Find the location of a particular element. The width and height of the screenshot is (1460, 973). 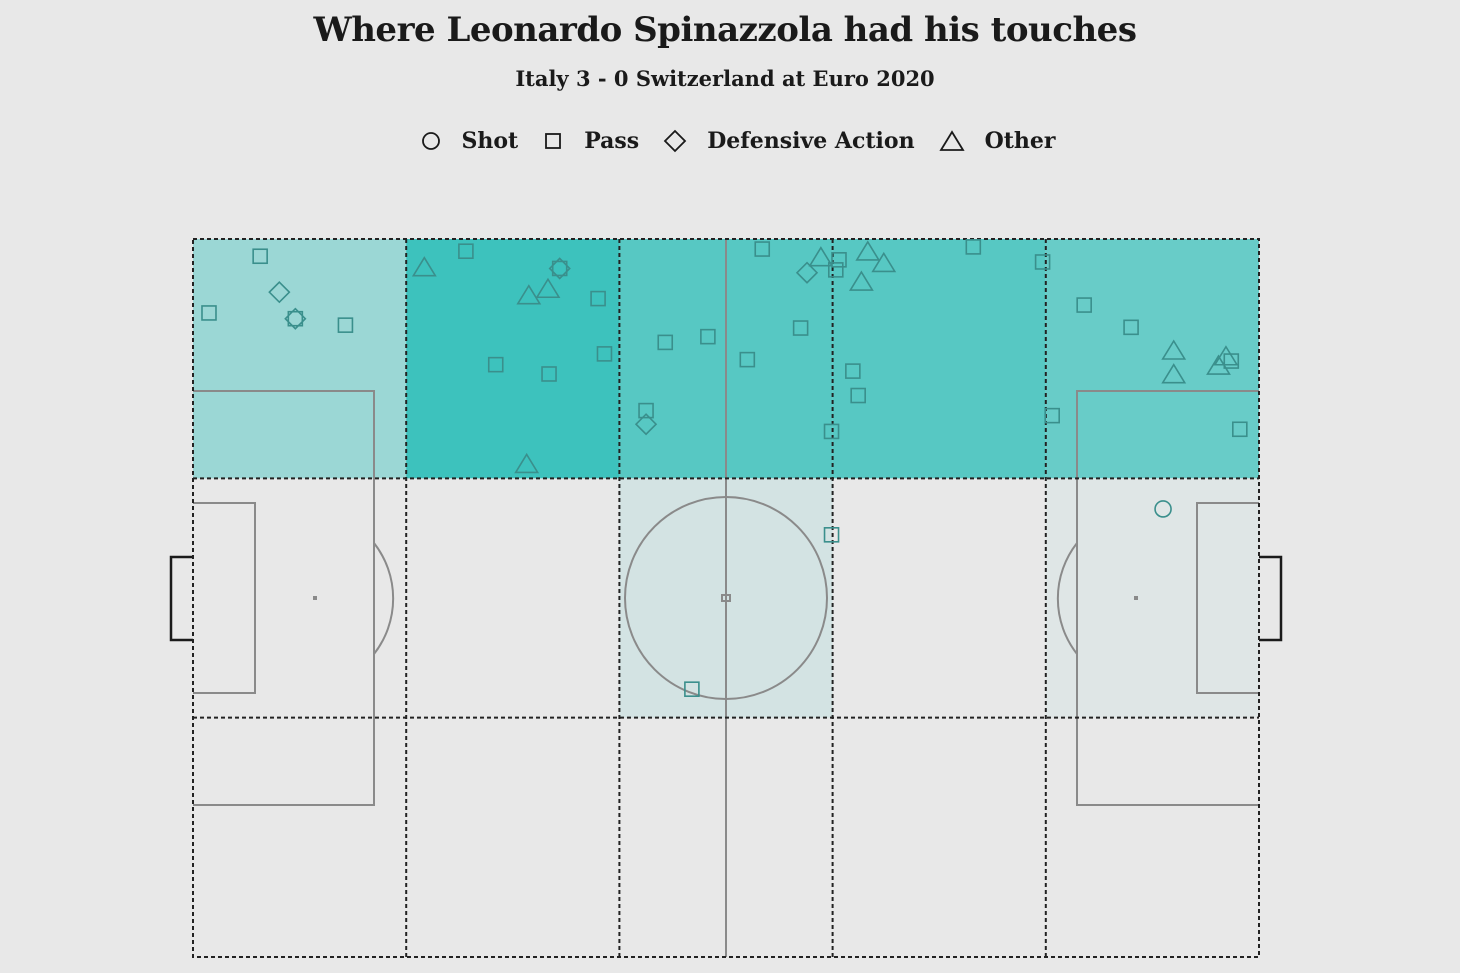

touch-shot is located at coordinates (1163, 509).